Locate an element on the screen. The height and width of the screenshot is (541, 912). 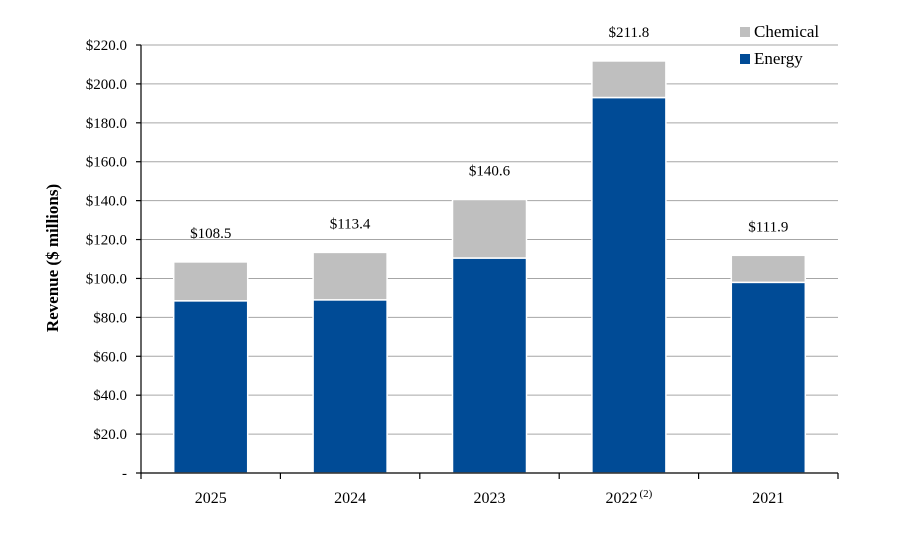
legend-label-chemical: Chemical is located at coordinates (786, 31).